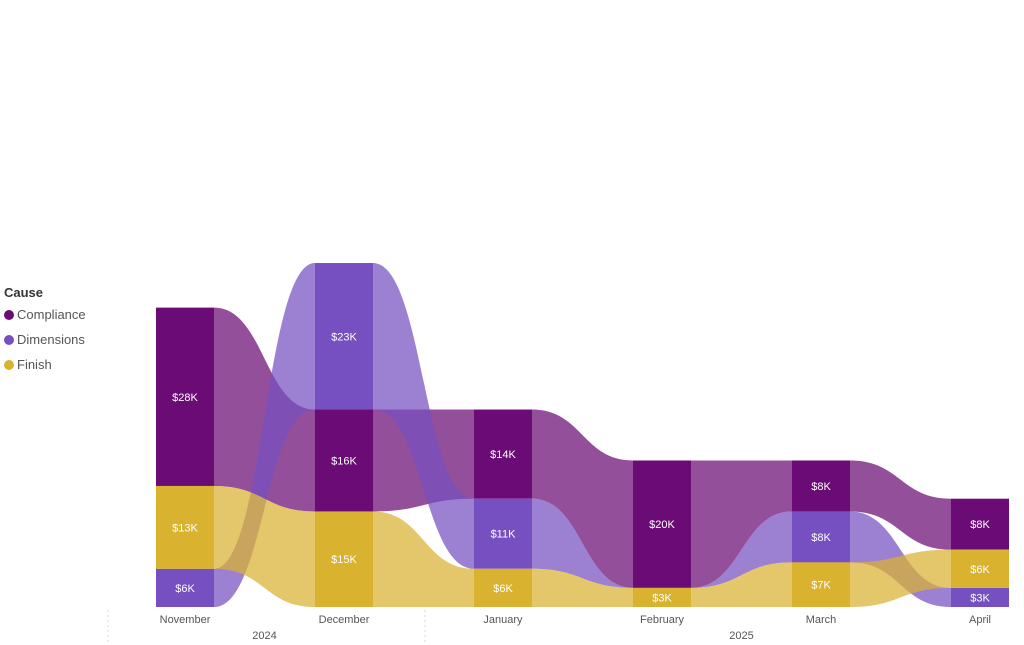 Image resolution: width=1024 pixels, height=645 pixels. I want to click on data-label-dimensions-april: $3K, so click(980, 598).